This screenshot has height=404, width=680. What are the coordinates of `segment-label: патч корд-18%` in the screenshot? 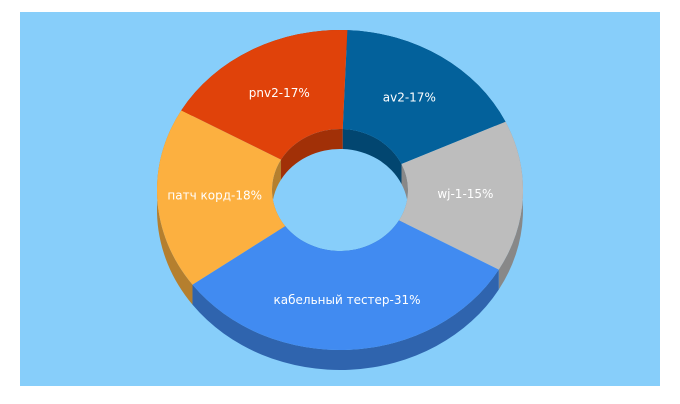 It's located at (214, 196).